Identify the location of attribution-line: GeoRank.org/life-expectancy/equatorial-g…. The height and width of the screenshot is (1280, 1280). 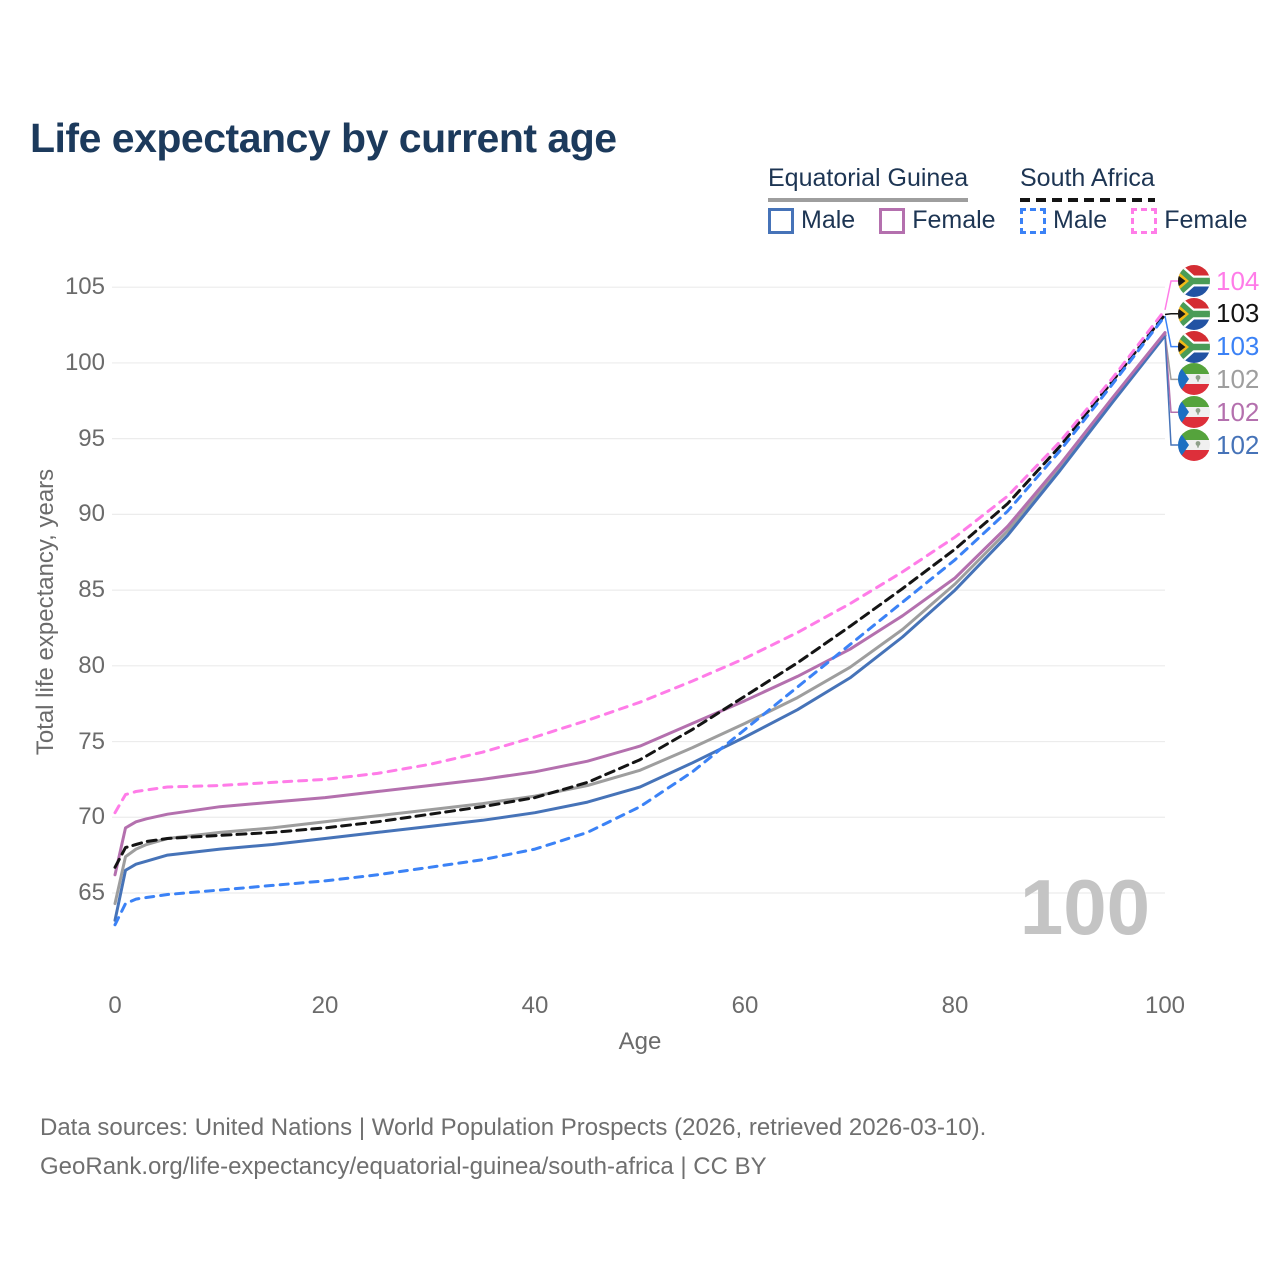
(403, 1166).